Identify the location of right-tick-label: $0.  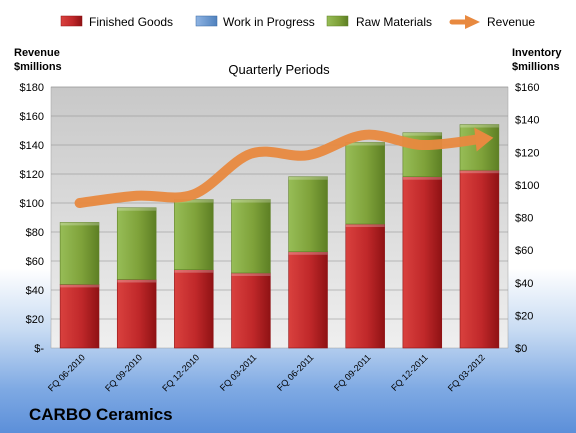
(521, 349).